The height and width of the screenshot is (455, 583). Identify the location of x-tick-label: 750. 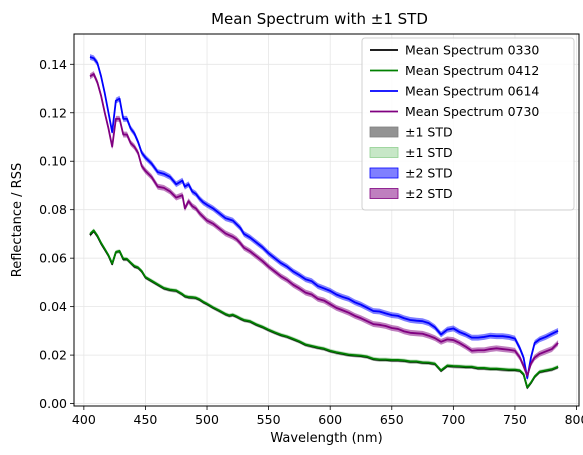
(515, 419).